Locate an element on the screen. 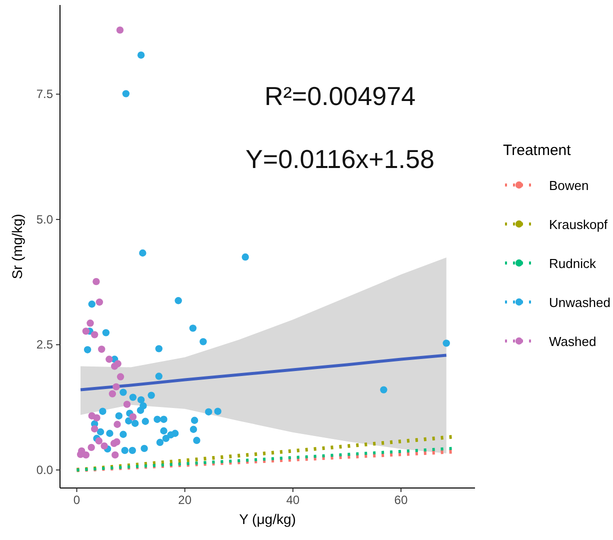 The image size is (613, 540). y-tick-label: 5.0 is located at coordinates (45, 219).